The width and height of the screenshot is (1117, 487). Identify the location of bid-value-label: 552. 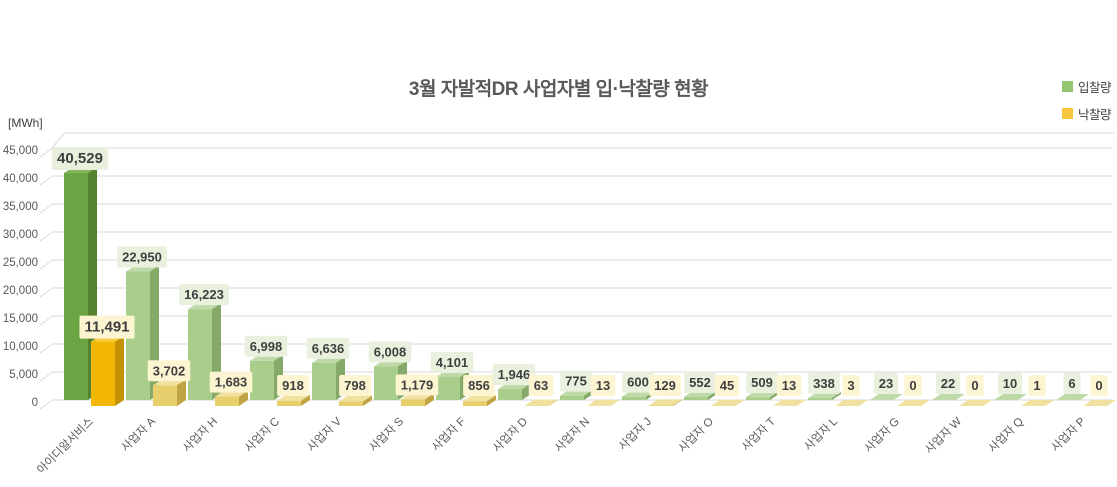
(700, 382).